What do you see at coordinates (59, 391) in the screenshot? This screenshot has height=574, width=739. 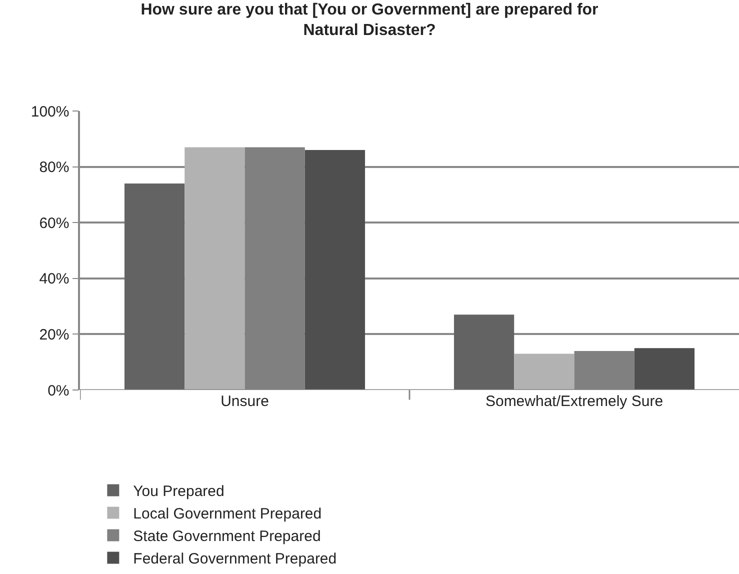 I see `y-tick-label: 0%` at bounding box center [59, 391].